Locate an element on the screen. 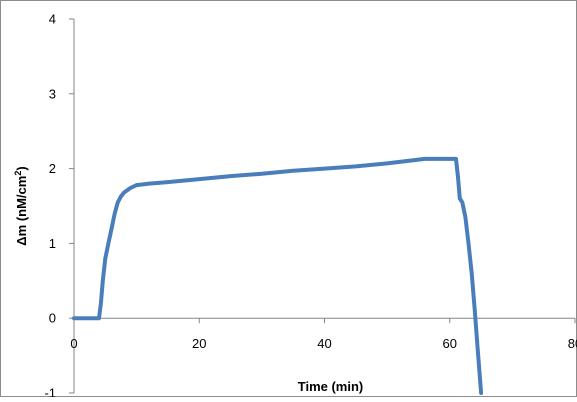 The width and height of the screenshot is (577, 402). y-tick-label: 3 is located at coordinates (52, 93).